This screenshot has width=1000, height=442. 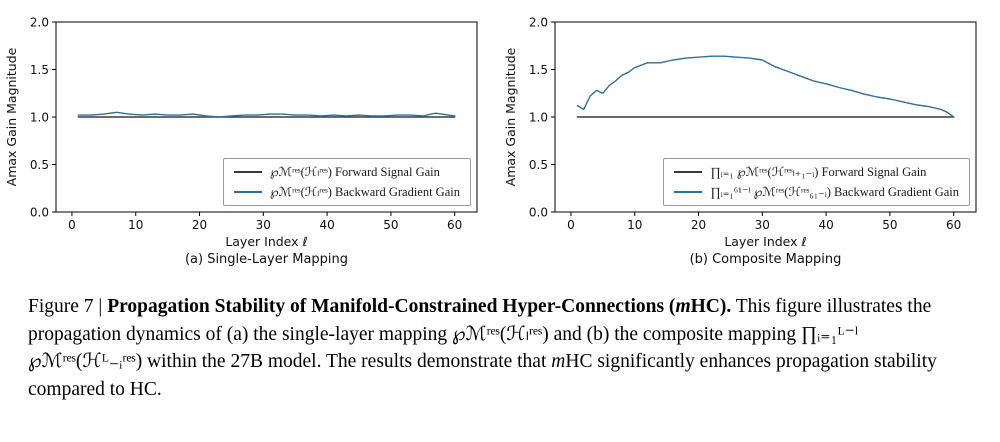 I want to click on legend-entry-forward: ℘ℳʳᵉˢ(ℋₗʳᵉˢ) Forward Signal Gain, so click(x=346, y=172).